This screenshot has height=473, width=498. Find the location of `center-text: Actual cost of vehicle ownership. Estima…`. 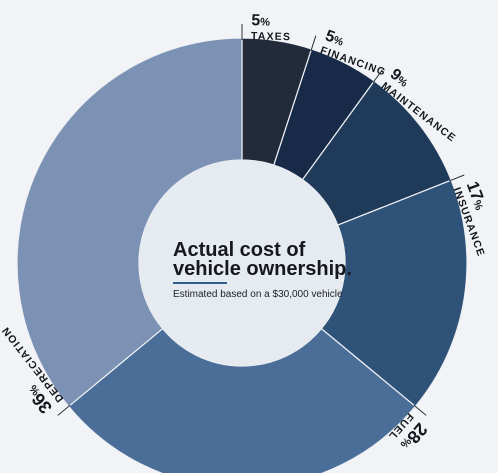

center-text: Actual cost of vehicle ownership. Estima… is located at coordinates (262, 269).